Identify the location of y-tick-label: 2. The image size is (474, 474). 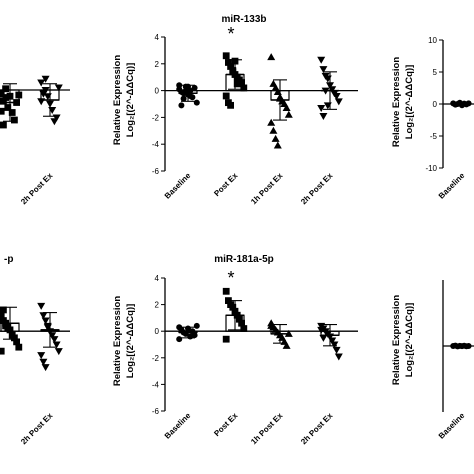
(157, 305).